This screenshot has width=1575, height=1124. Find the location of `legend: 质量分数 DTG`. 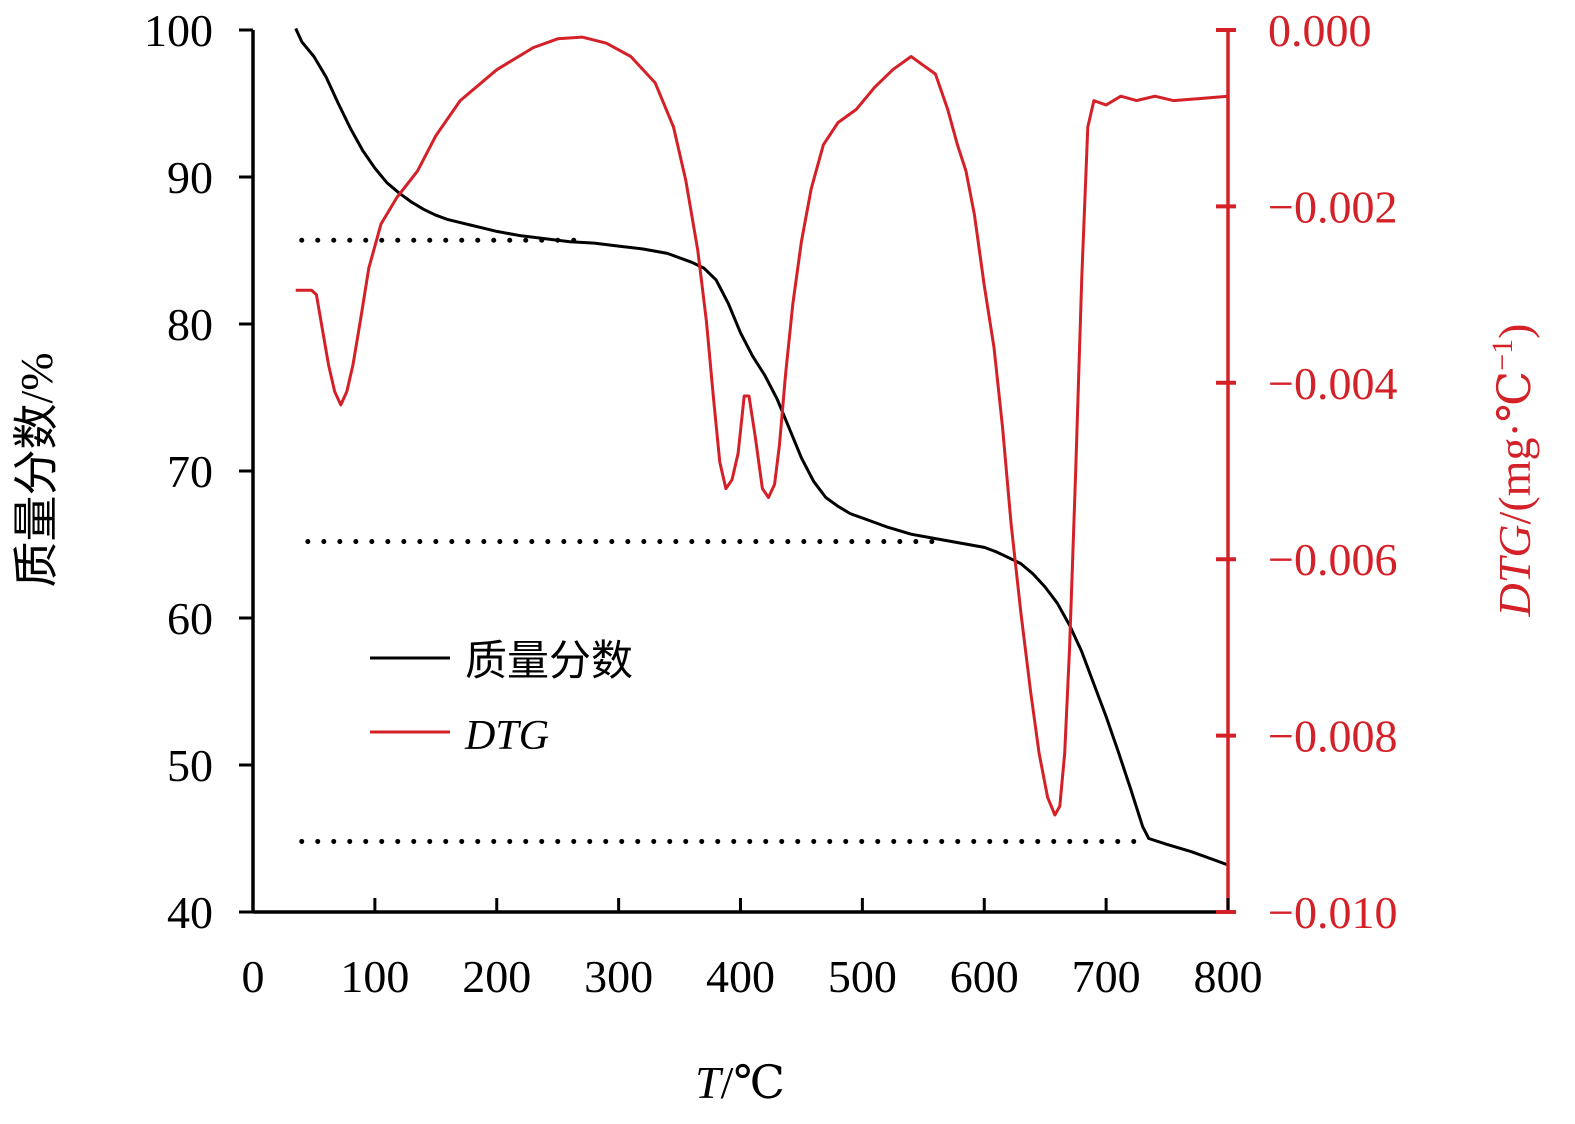

legend: 质量分数 DTG is located at coordinates (501, 699).